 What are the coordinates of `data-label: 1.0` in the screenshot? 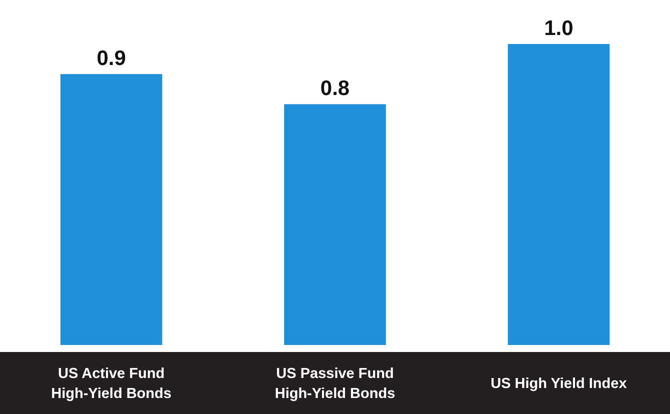 It's located at (559, 28).